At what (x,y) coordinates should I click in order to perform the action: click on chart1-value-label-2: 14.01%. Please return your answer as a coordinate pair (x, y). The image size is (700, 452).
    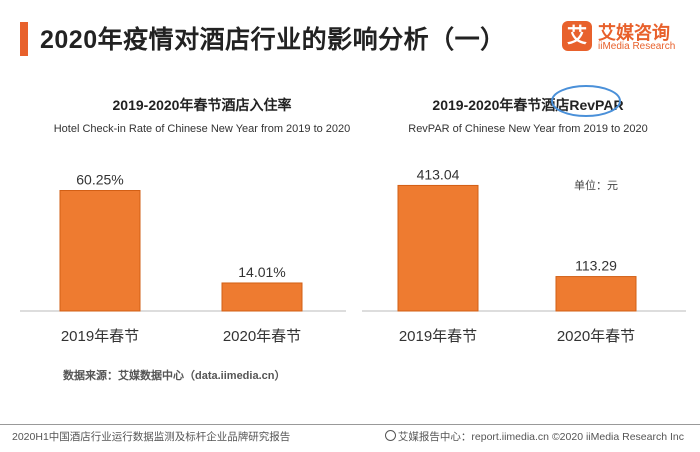
    Looking at the image, I should click on (261, 272).